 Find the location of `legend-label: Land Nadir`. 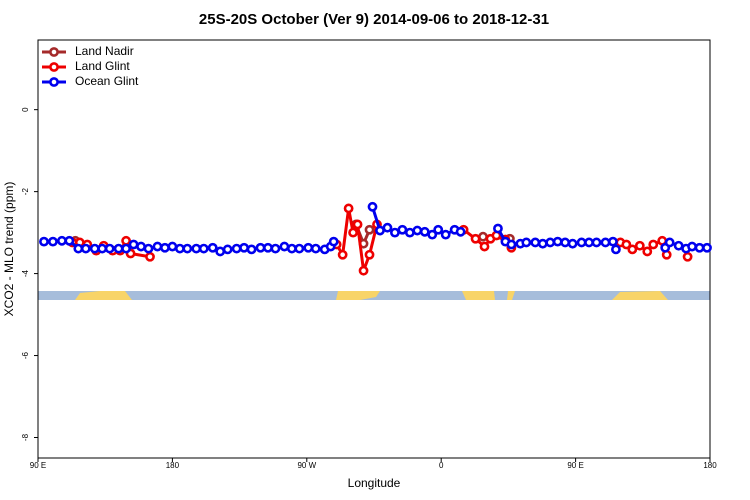

legend-label: Land Nadir is located at coordinates (104, 51).